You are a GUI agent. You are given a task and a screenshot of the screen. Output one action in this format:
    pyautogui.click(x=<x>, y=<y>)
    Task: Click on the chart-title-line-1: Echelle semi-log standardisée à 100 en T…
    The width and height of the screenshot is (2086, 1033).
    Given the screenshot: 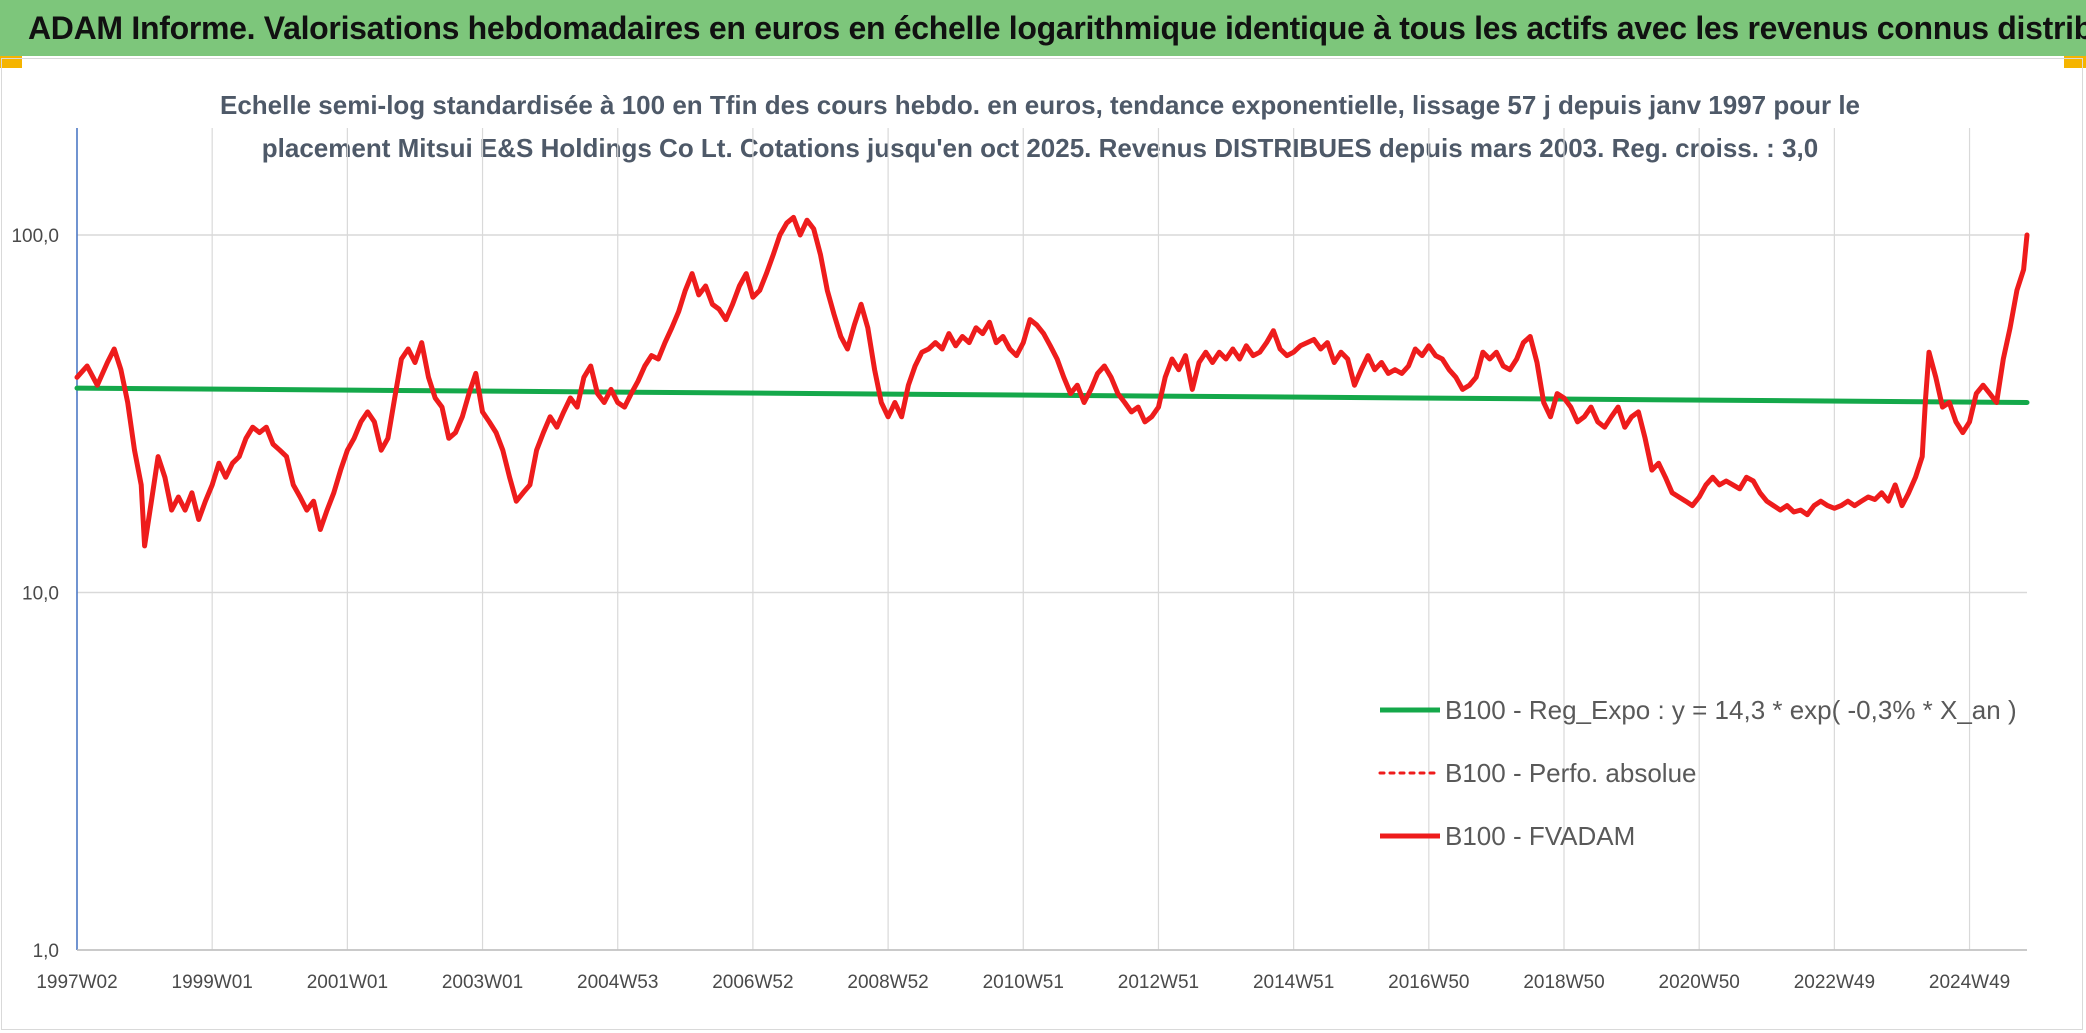 What is the action you would take?
    pyautogui.click(x=1040, y=105)
    